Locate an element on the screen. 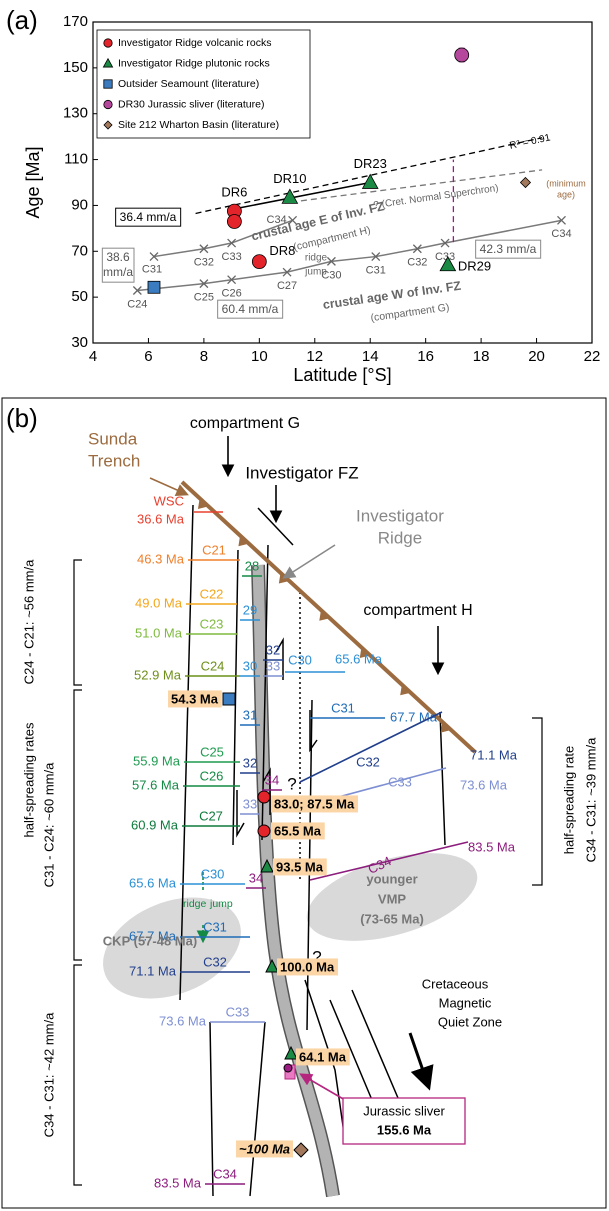 This screenshot has height=1211, width=609. vmp-label: younger is located at coordinates (391, 878).